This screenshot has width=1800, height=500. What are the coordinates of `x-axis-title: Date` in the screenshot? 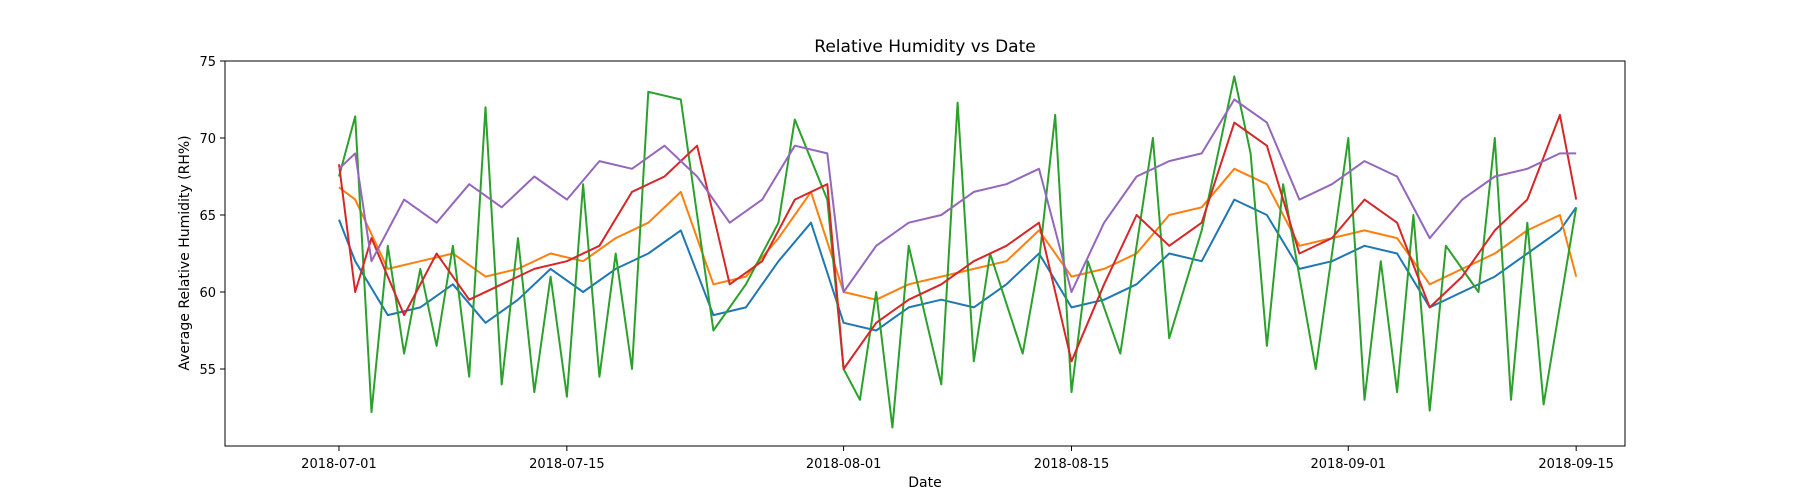 It's located at (924, 483).